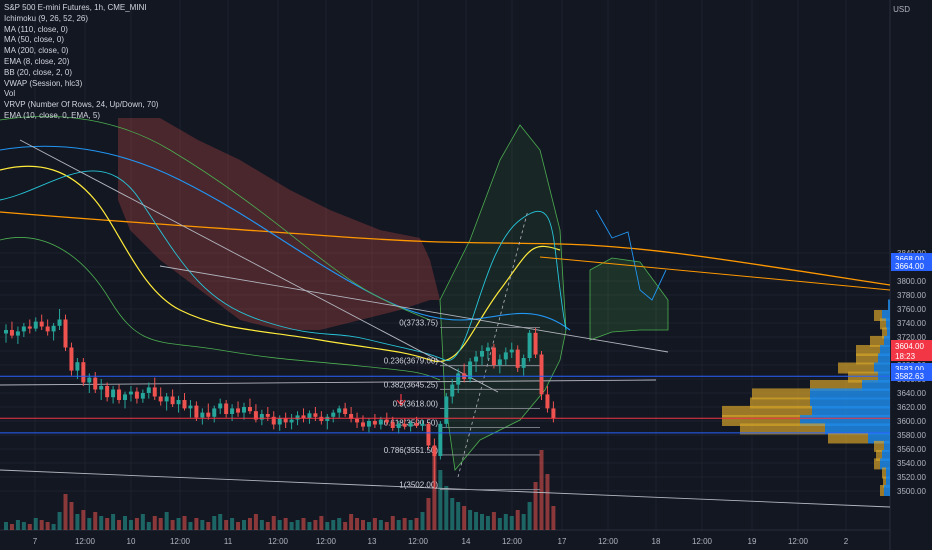 Image resolution: width=932 pixels, height=550 pixels. Describe the element at coordinates (34, 40) in the screenshot. I see `legend-ma-50: MA (50, close, 0)` at that location.